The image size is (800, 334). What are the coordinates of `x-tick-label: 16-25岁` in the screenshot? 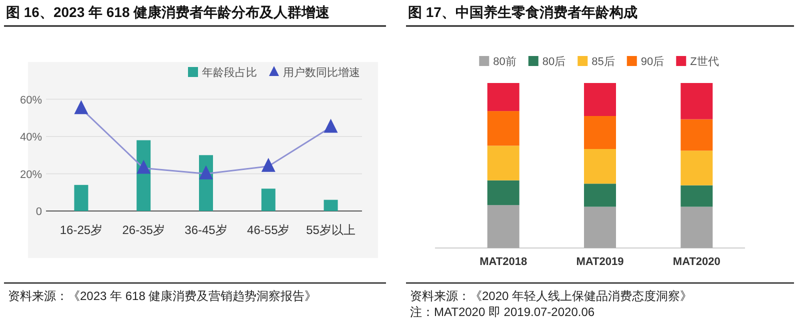 It's located at (81, 230).